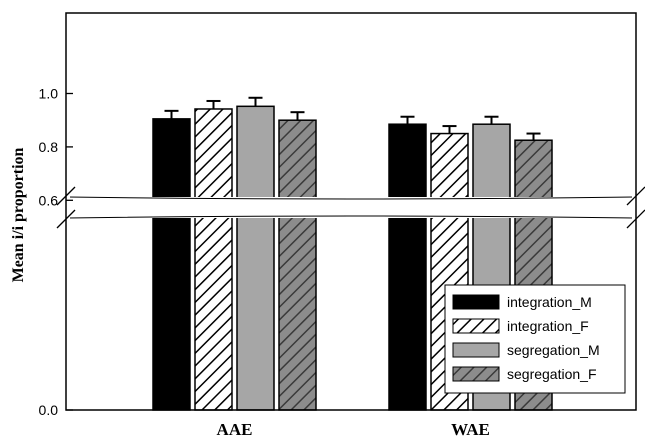 The height and width of the screenshot is (443, 645). Describe the element at coordinates (18, 214) in the screenshot. I see `y-axis-title: Mean i/i proportion` at that location.